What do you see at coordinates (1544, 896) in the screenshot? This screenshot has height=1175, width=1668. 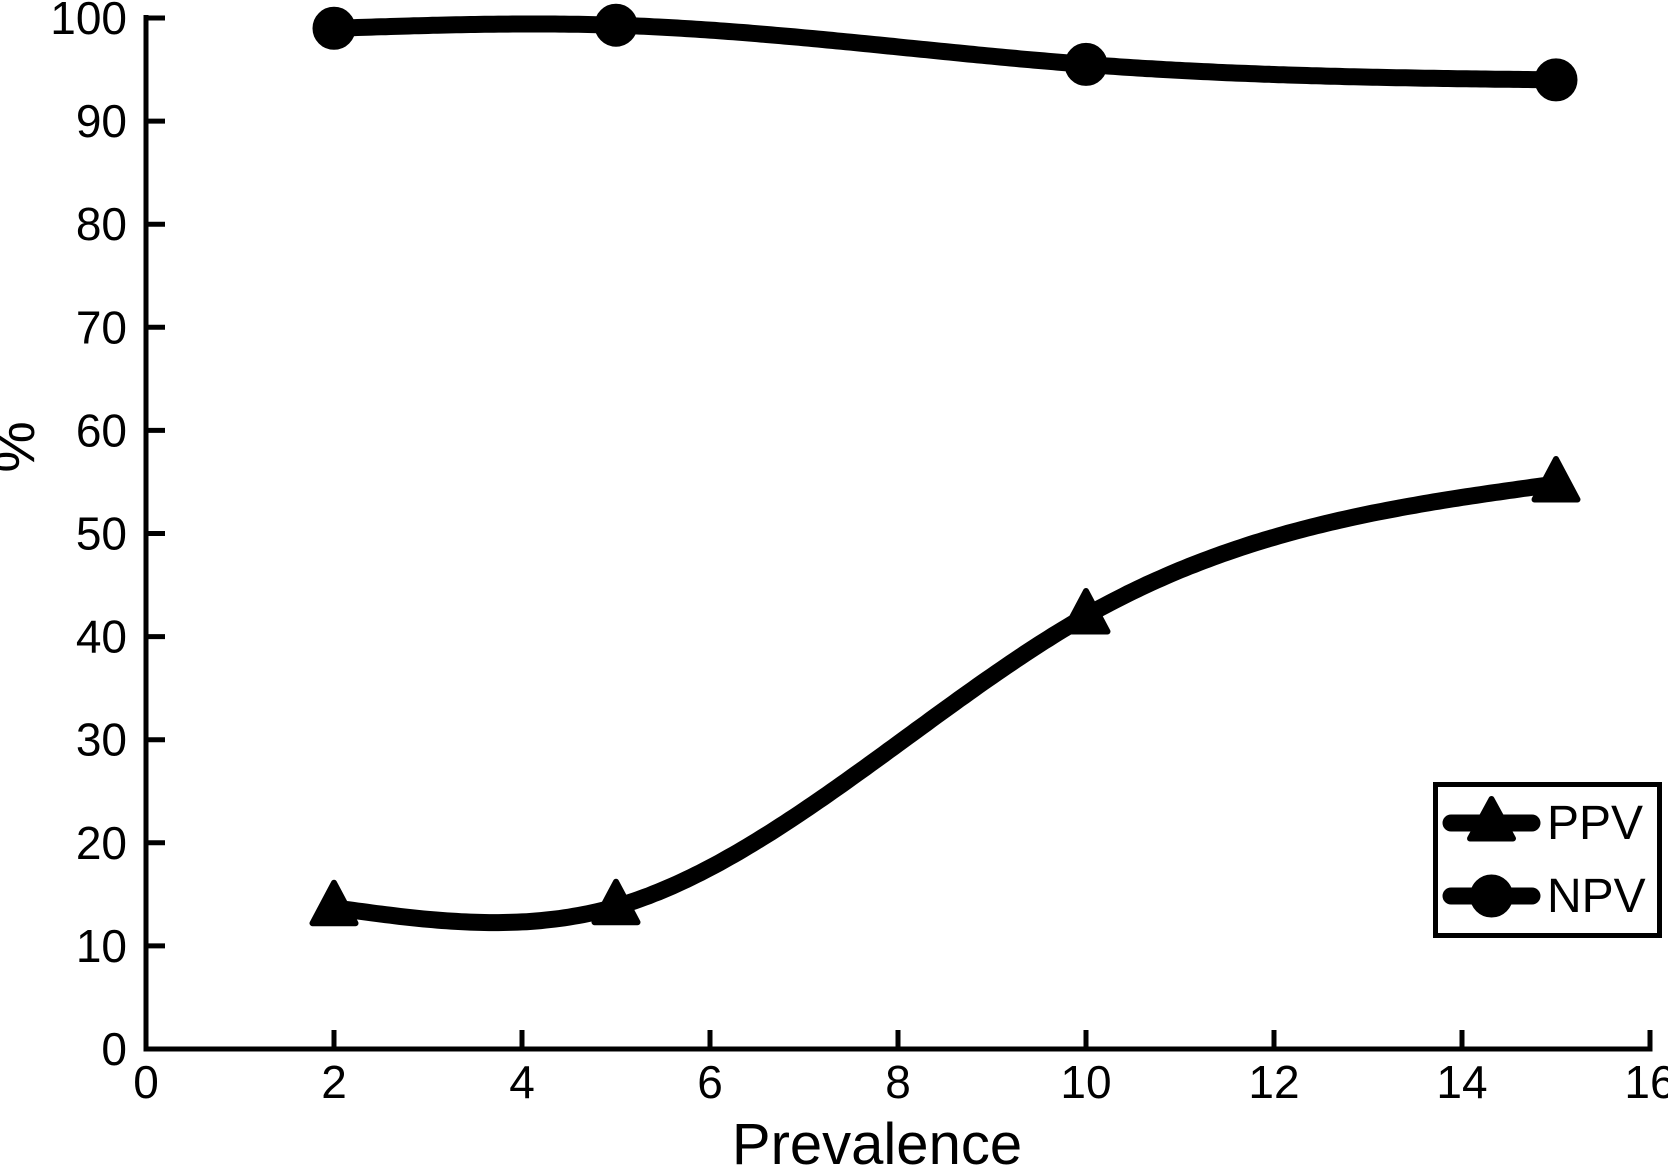 I see `legend-item-npv: NPV` at bounding box center [1544, 896].